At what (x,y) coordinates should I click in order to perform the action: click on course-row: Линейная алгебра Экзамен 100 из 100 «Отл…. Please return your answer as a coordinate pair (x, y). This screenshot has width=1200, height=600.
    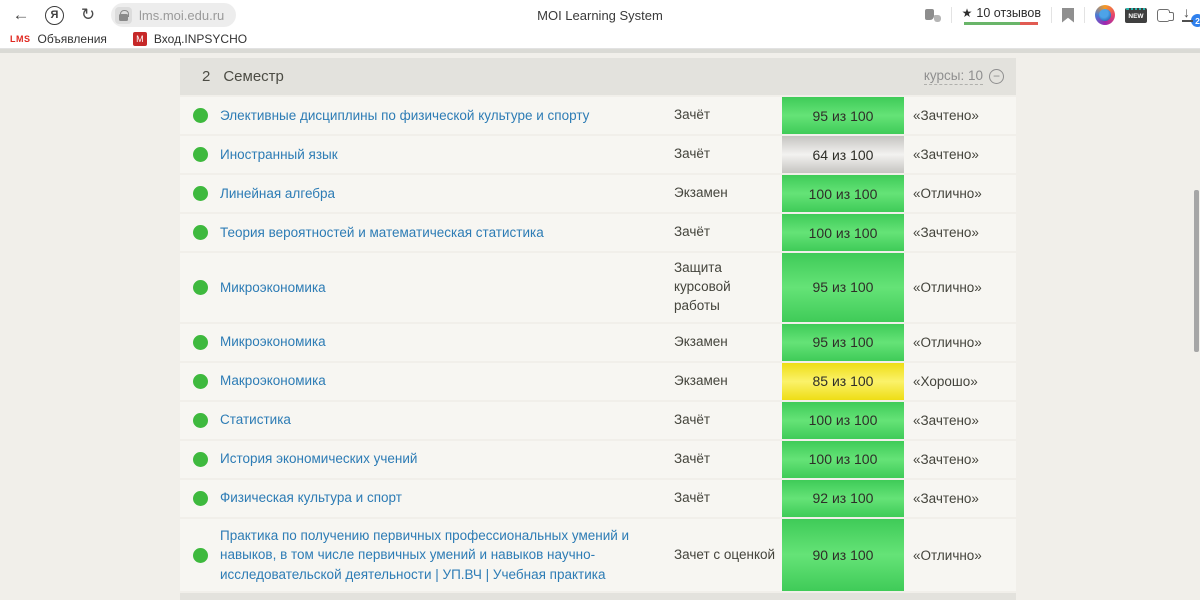
    Looking at the image, I should click on (598, 193).